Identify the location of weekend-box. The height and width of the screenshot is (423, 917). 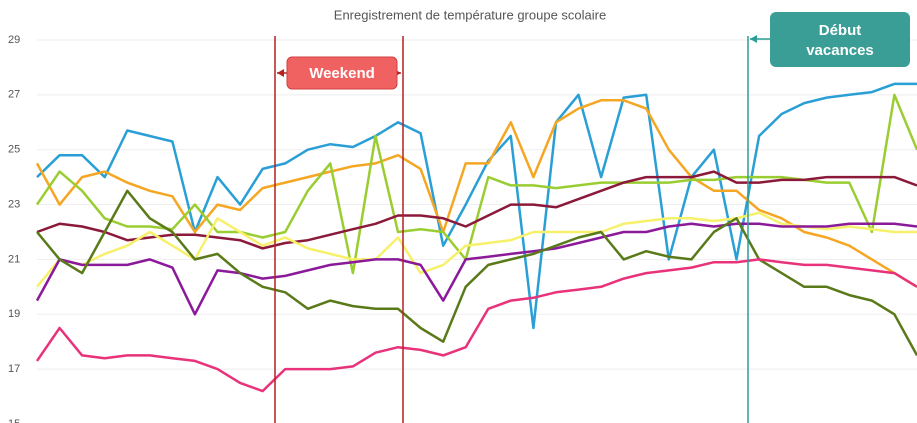
(342, 73).